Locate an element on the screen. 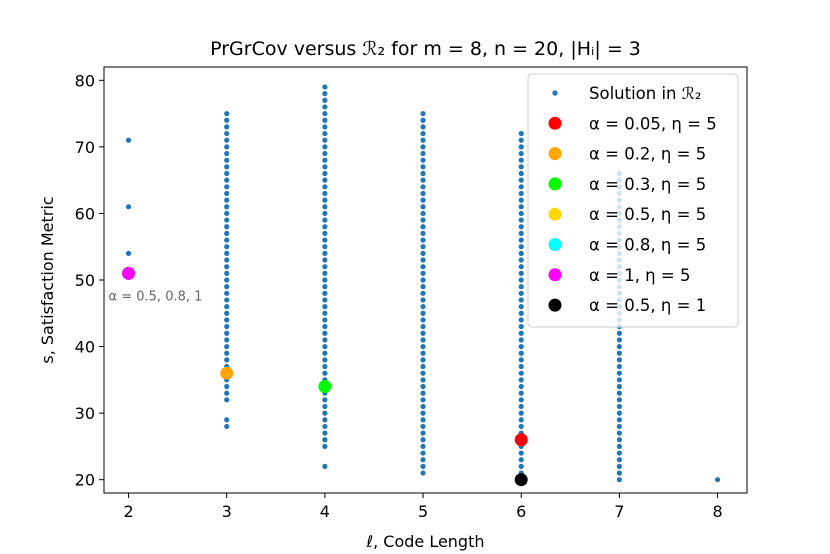 This screenshot has width=830, height=554. x-tick-label: 3 is located at coordinates (227, 511).